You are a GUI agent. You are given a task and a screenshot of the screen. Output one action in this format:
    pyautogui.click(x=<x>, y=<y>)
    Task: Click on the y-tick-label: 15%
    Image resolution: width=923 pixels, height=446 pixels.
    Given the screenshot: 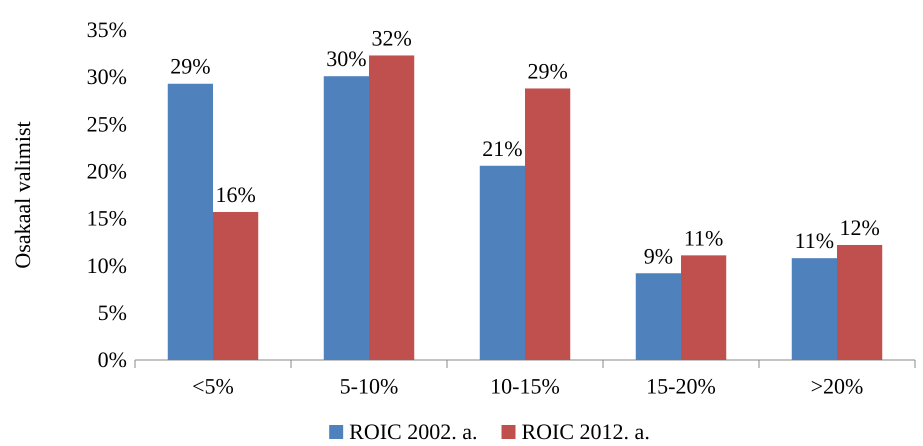 What is the action you would take?
    pyautogui.click(x=106, y=218)
    